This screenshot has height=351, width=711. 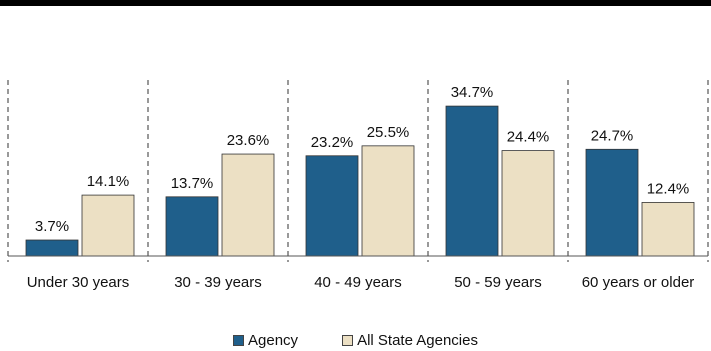 I want to click on value-label-all-state-agencies-60-years-or-older: 12.4%, so click(x=668, y=188).